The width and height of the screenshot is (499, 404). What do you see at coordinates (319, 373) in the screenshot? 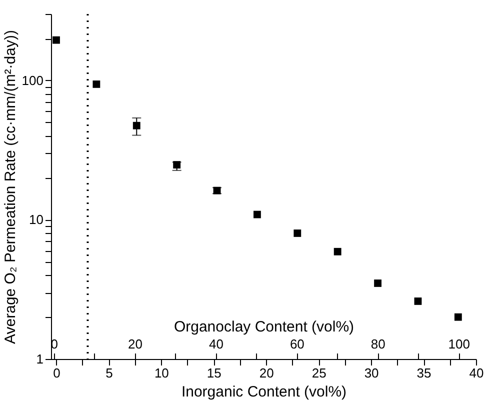
I see `x-tick-label: 25` at bounding box center [319, 373].